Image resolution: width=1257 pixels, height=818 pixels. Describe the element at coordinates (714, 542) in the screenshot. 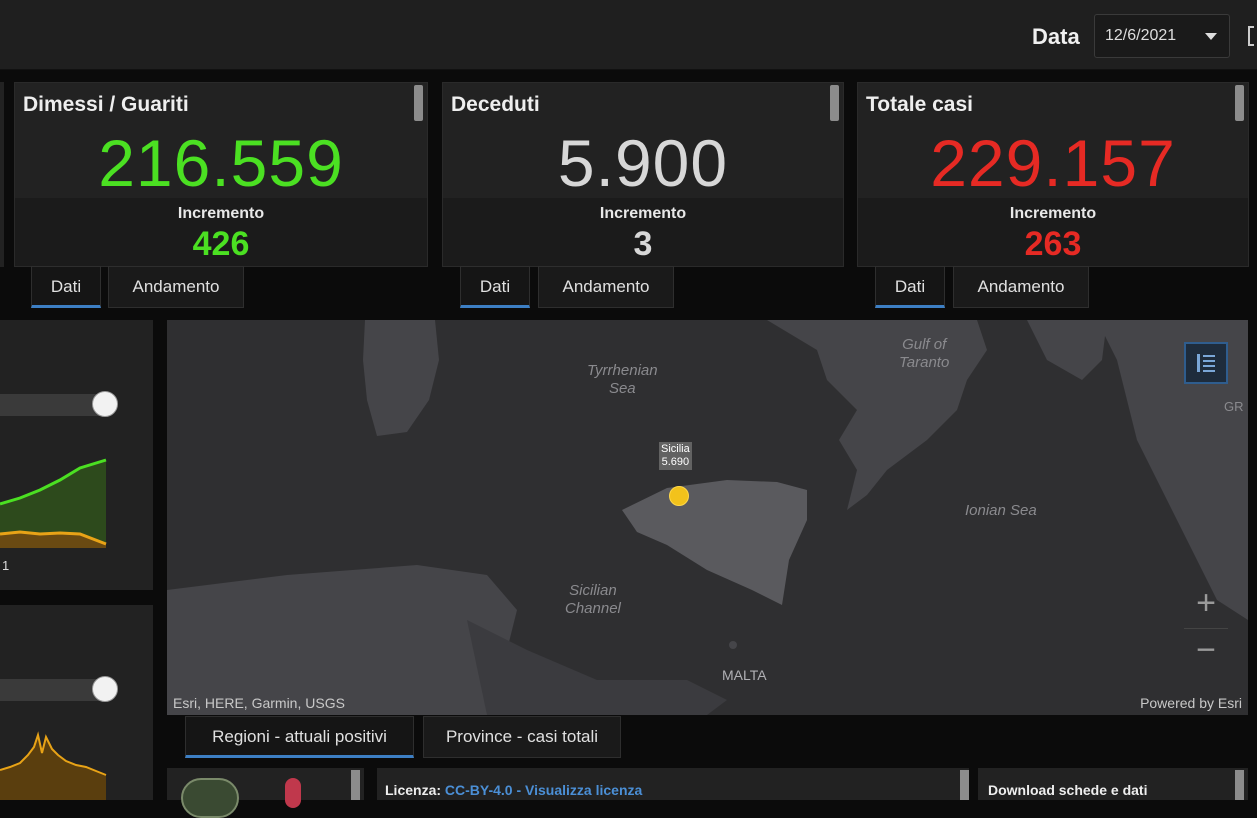

I see `sicily-land` at that location.